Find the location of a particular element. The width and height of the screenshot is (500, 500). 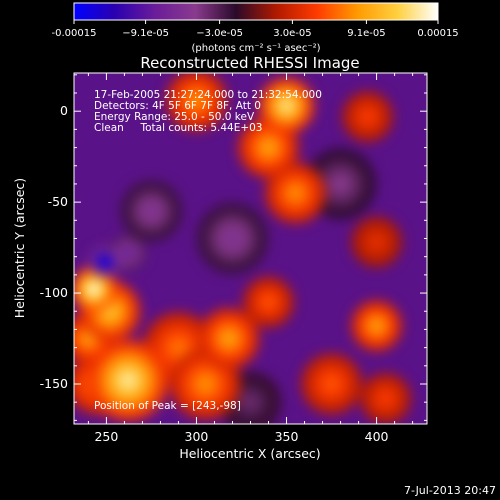

x-tick-label: 400 is located at coordinates (377, 436).